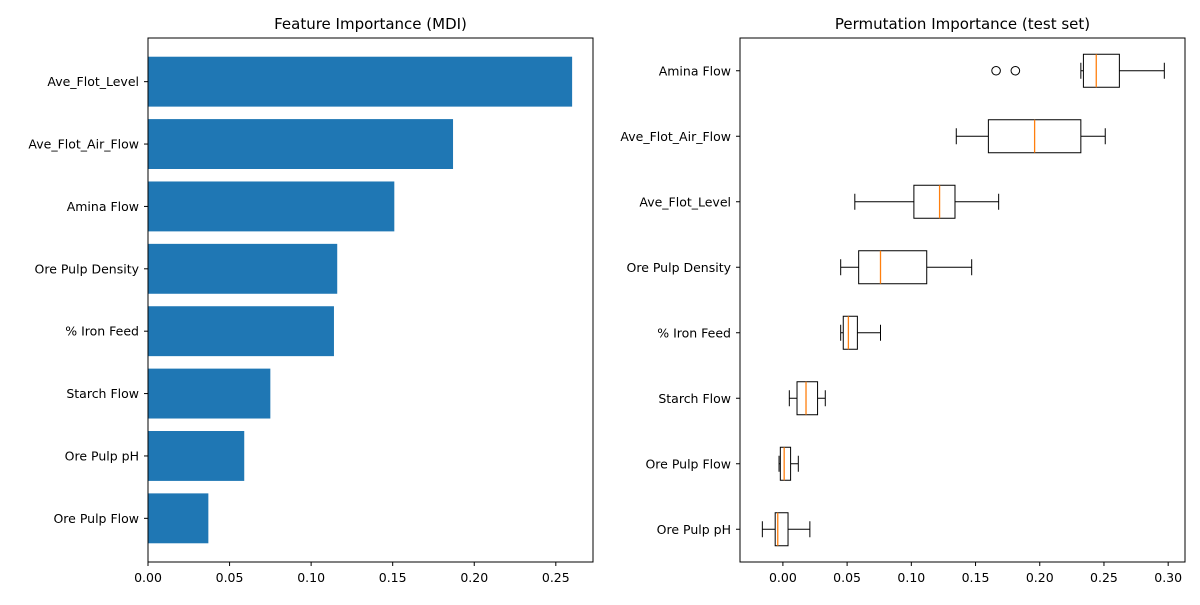  I want to click on box-ore-pulp-flow, so click(788, 463).